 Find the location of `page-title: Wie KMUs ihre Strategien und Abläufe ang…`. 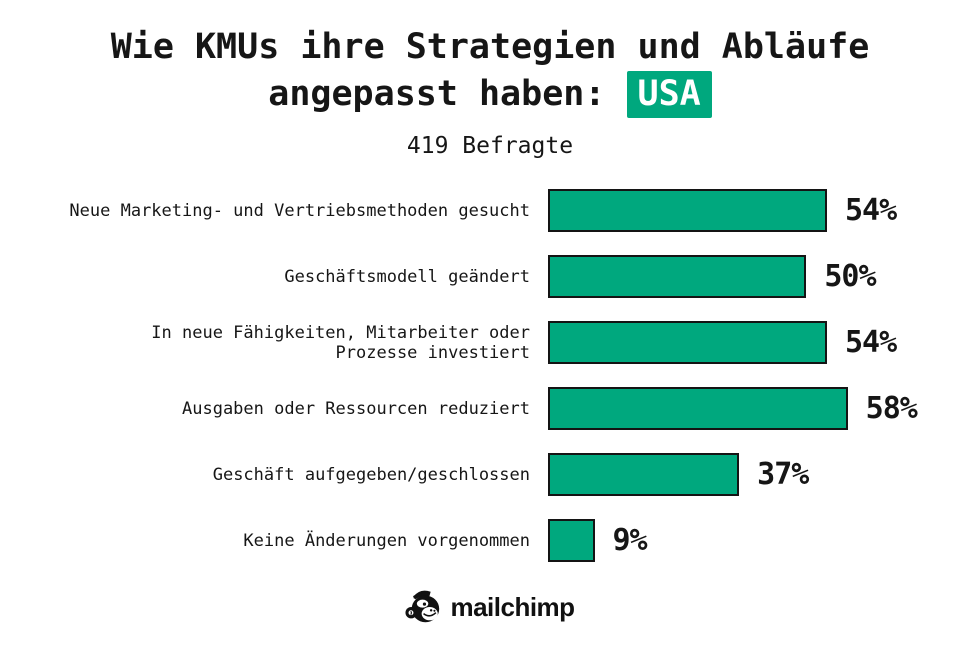

page-title: Wie KMUs ihre Strategien und Abläufe ang… is located at coordinates (490, 71).